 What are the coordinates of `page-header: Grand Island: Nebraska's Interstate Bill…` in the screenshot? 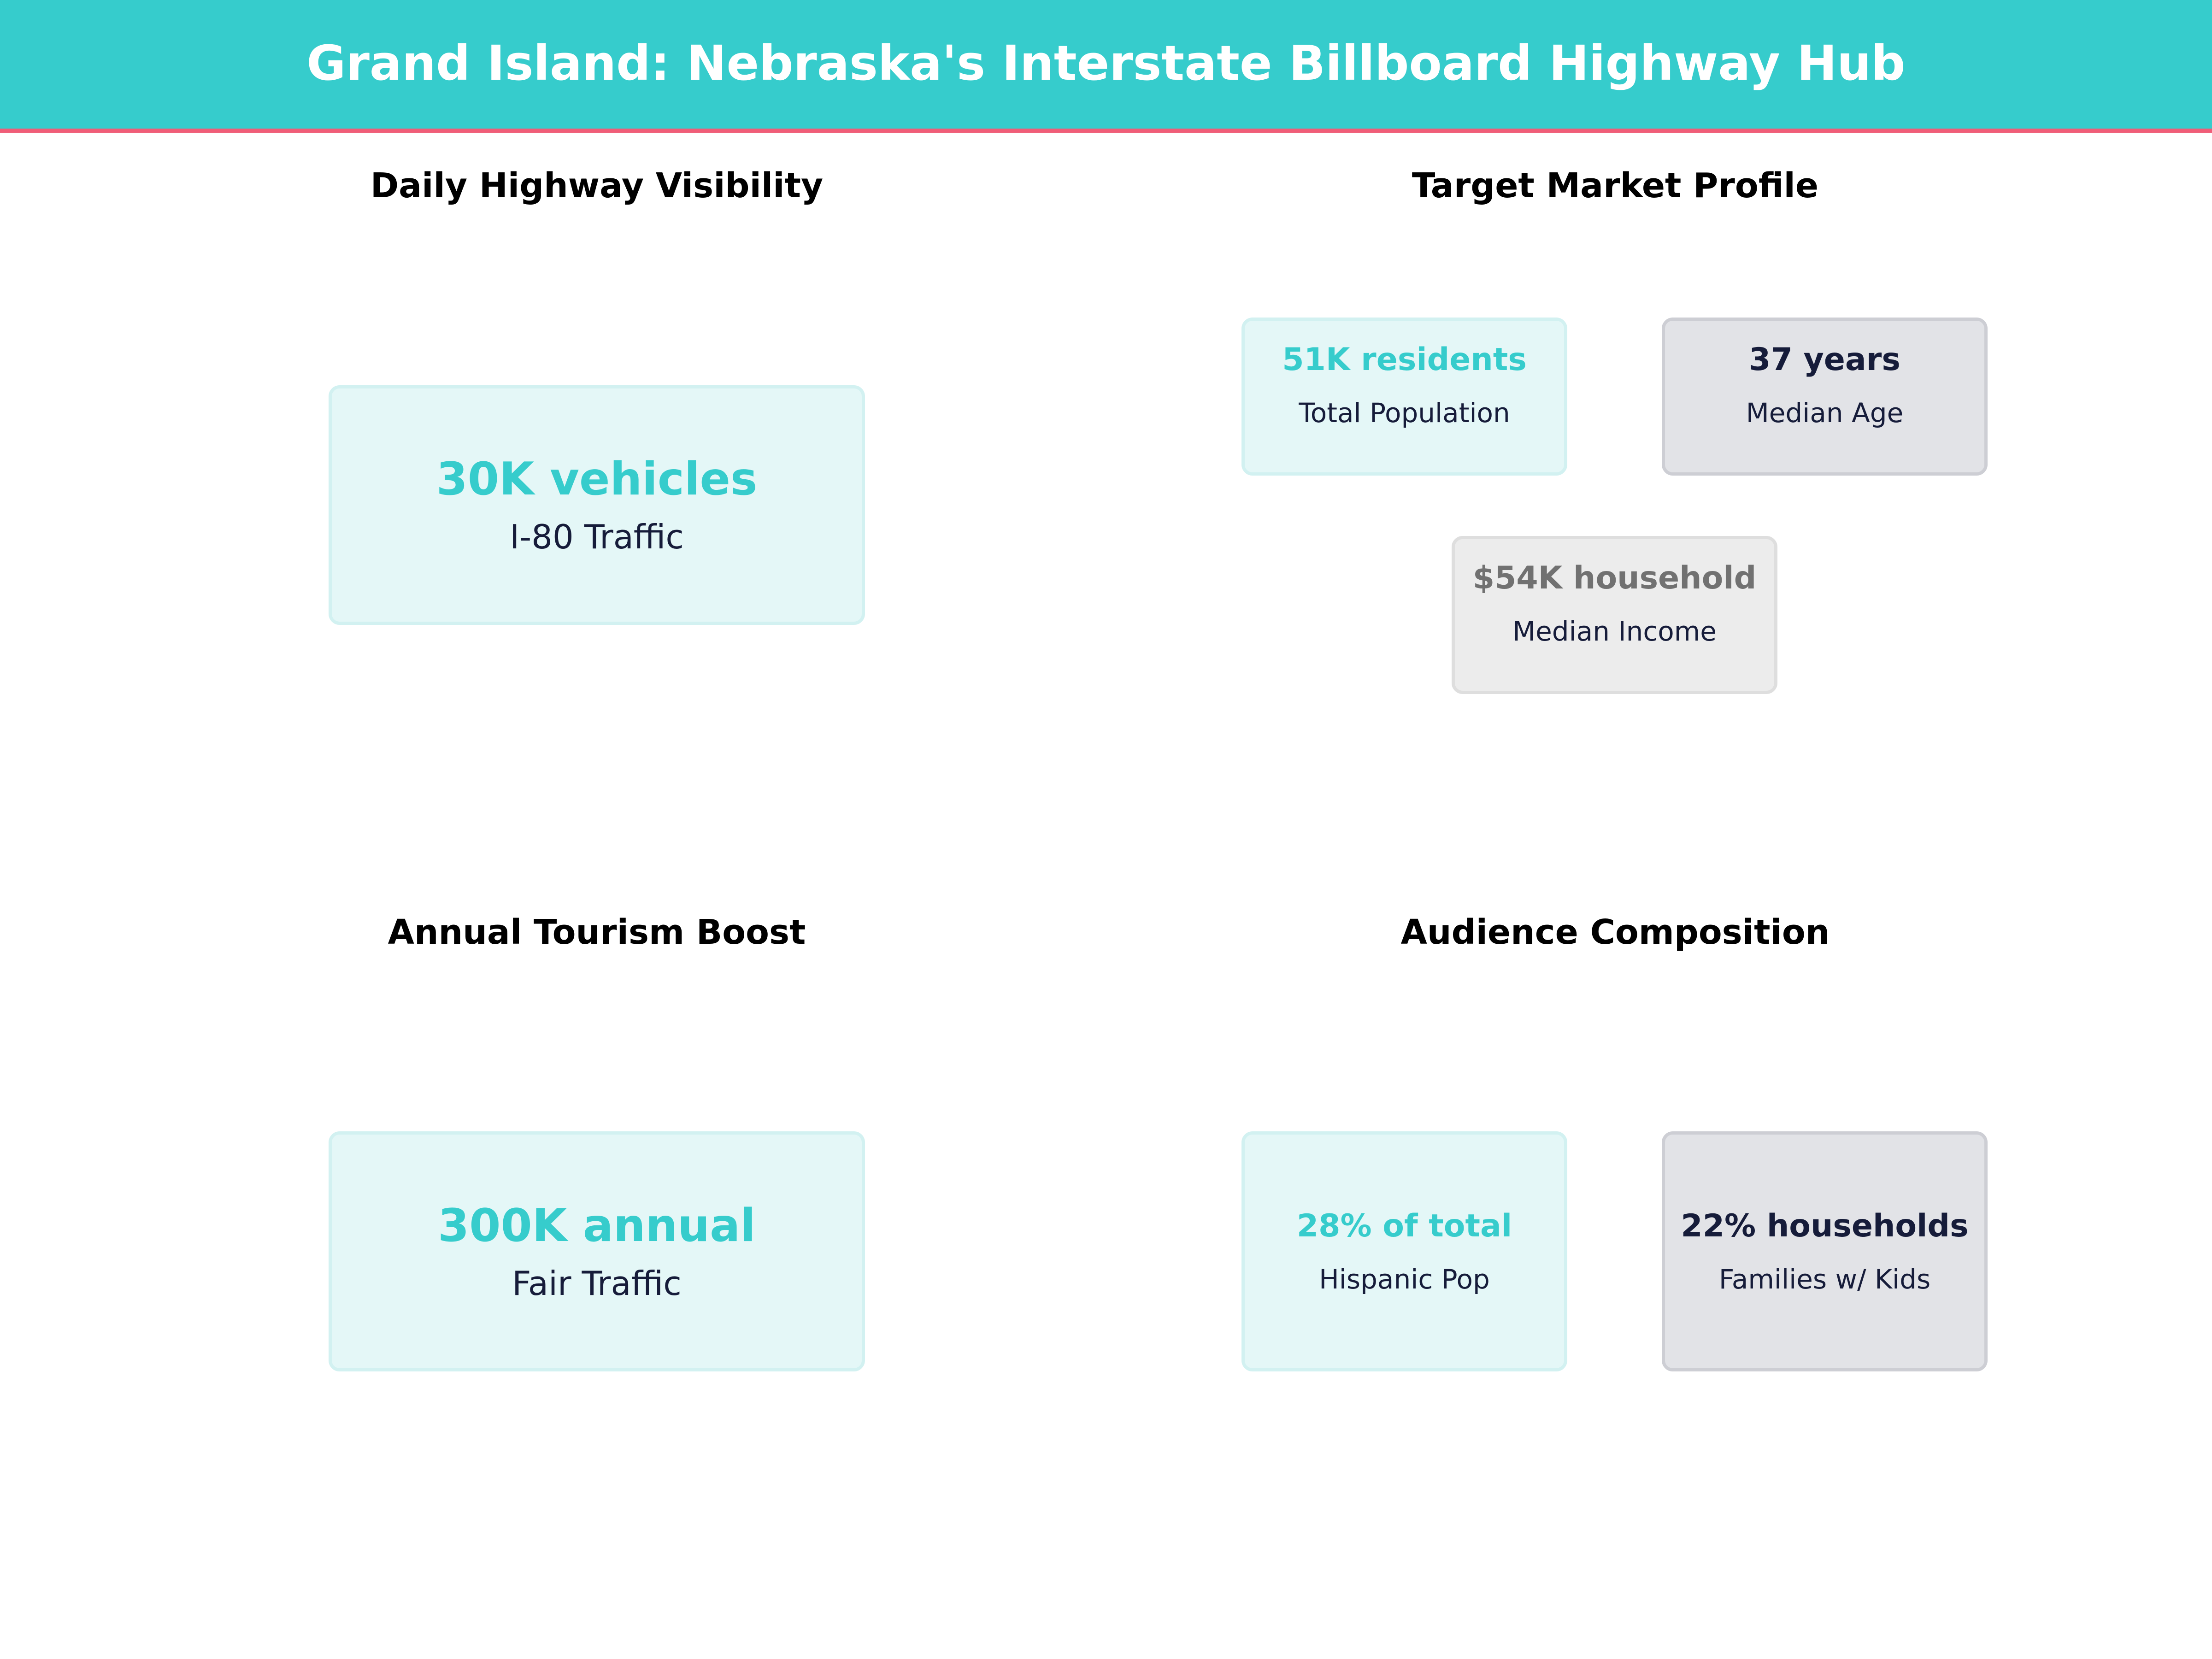 It's located at (1106, 66).